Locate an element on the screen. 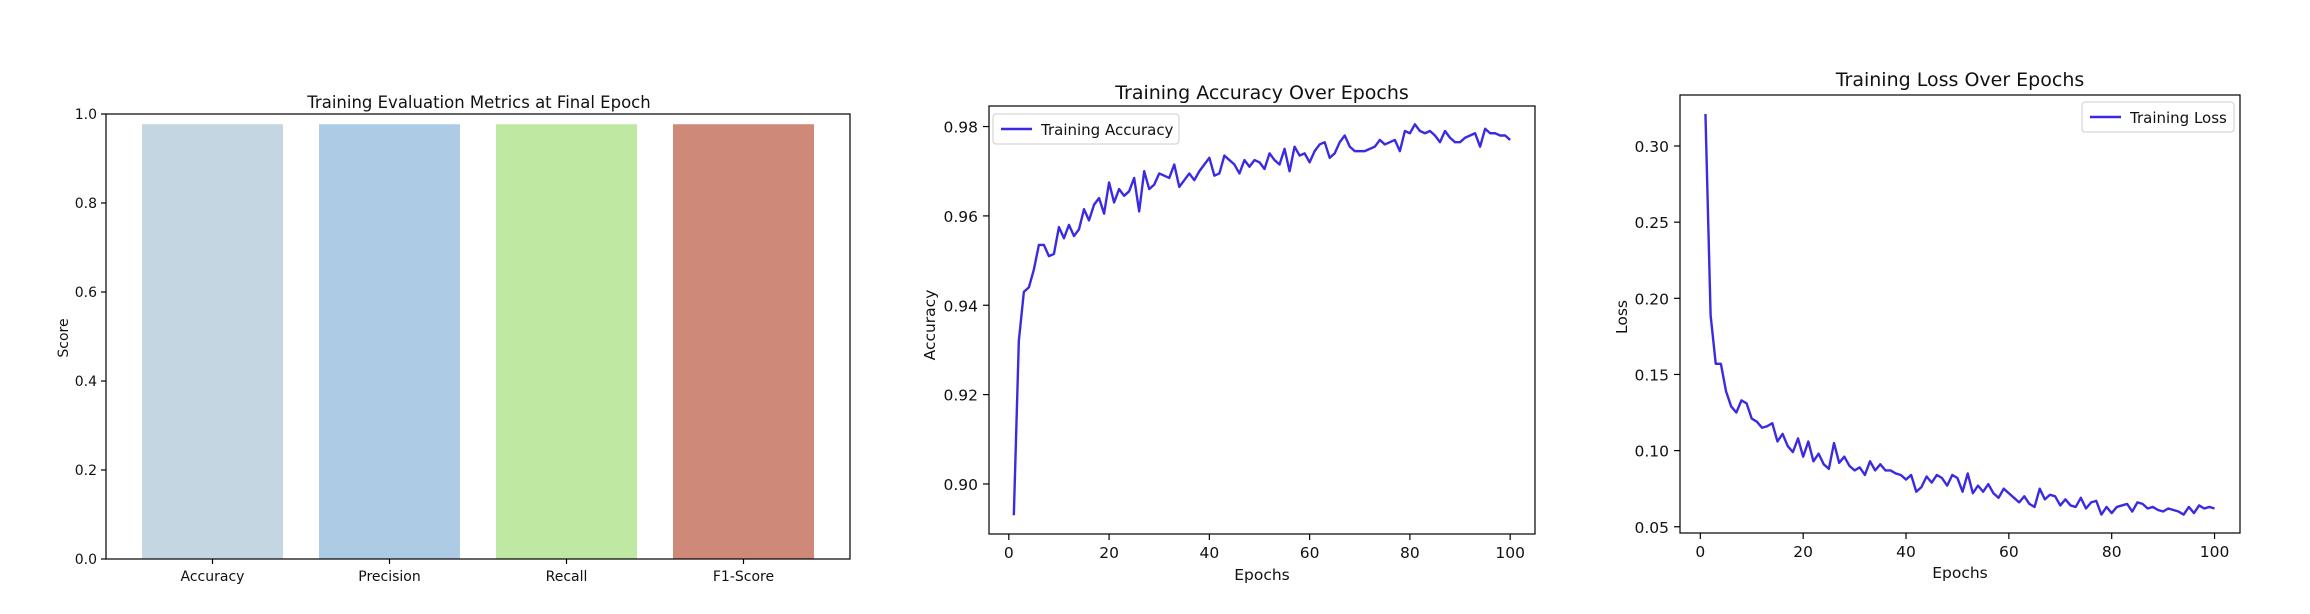  legend-label: Training Loss is located at coordinates (2178, 118).